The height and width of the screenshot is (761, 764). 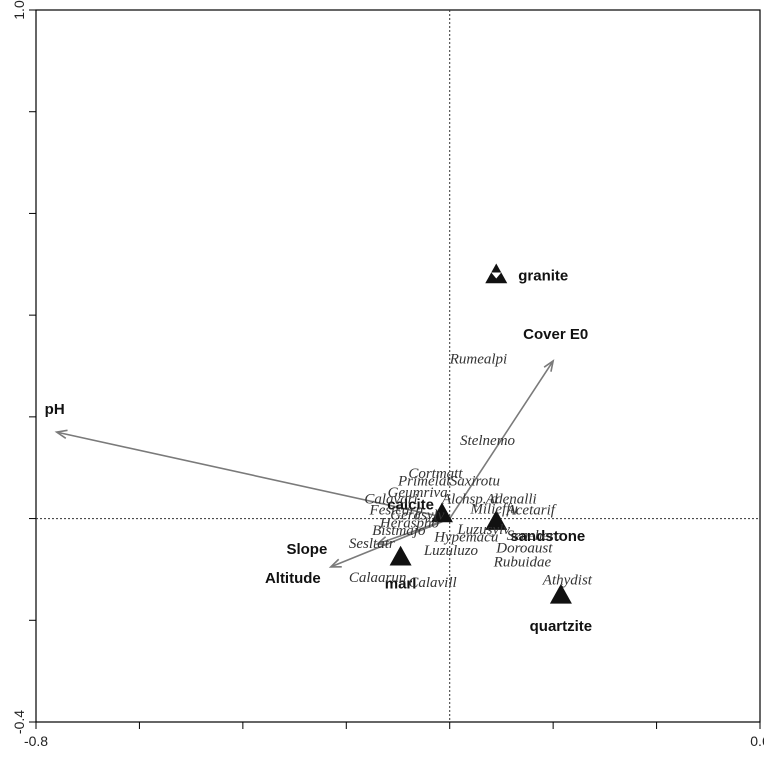 What do you see at coordinates (399, 531) in the screenshot?
I see `species-label: Bistmajo` at bounding box center [399, 531].